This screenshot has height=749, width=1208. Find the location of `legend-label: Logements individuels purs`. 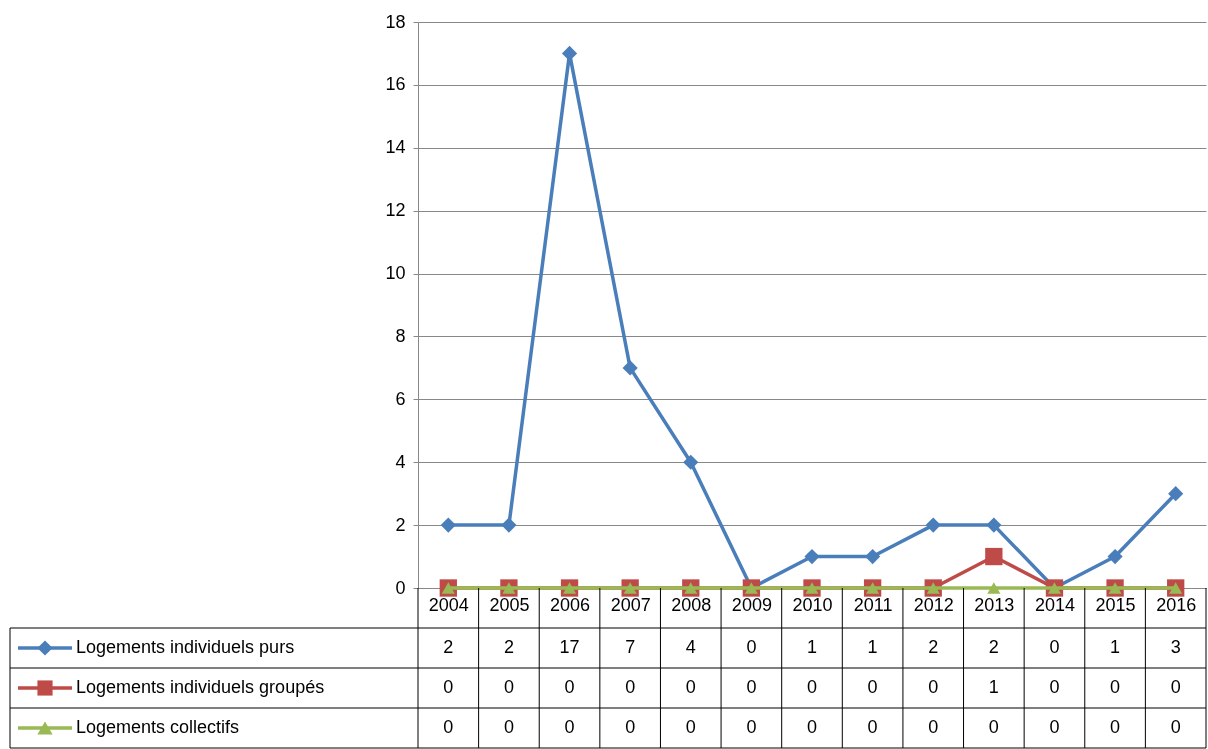

legend-label: Logements individuels purs is located at coordinates (185, 647).